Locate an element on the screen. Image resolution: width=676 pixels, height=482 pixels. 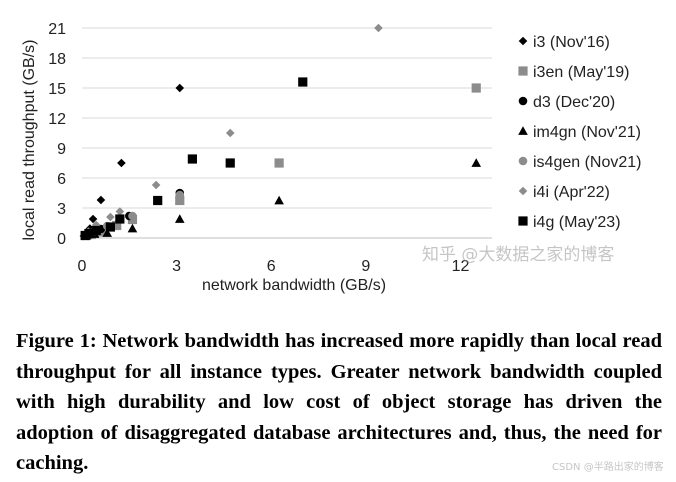
legend-item: is4gen (Nov21) is located at coordinates (580, 162).